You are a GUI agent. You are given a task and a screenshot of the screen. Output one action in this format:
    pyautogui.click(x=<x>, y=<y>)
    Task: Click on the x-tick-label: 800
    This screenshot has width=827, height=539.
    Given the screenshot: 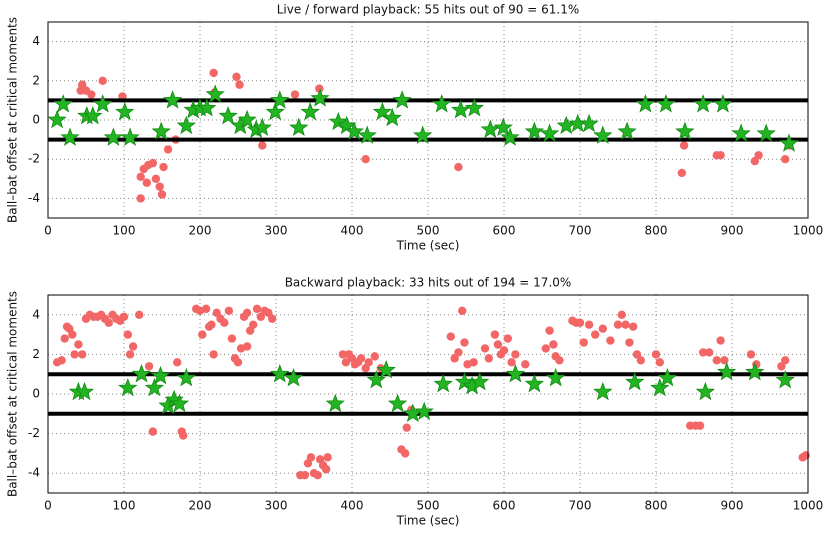 What is the action you would take?
    pyautogui.click(x=656, y=231)
    